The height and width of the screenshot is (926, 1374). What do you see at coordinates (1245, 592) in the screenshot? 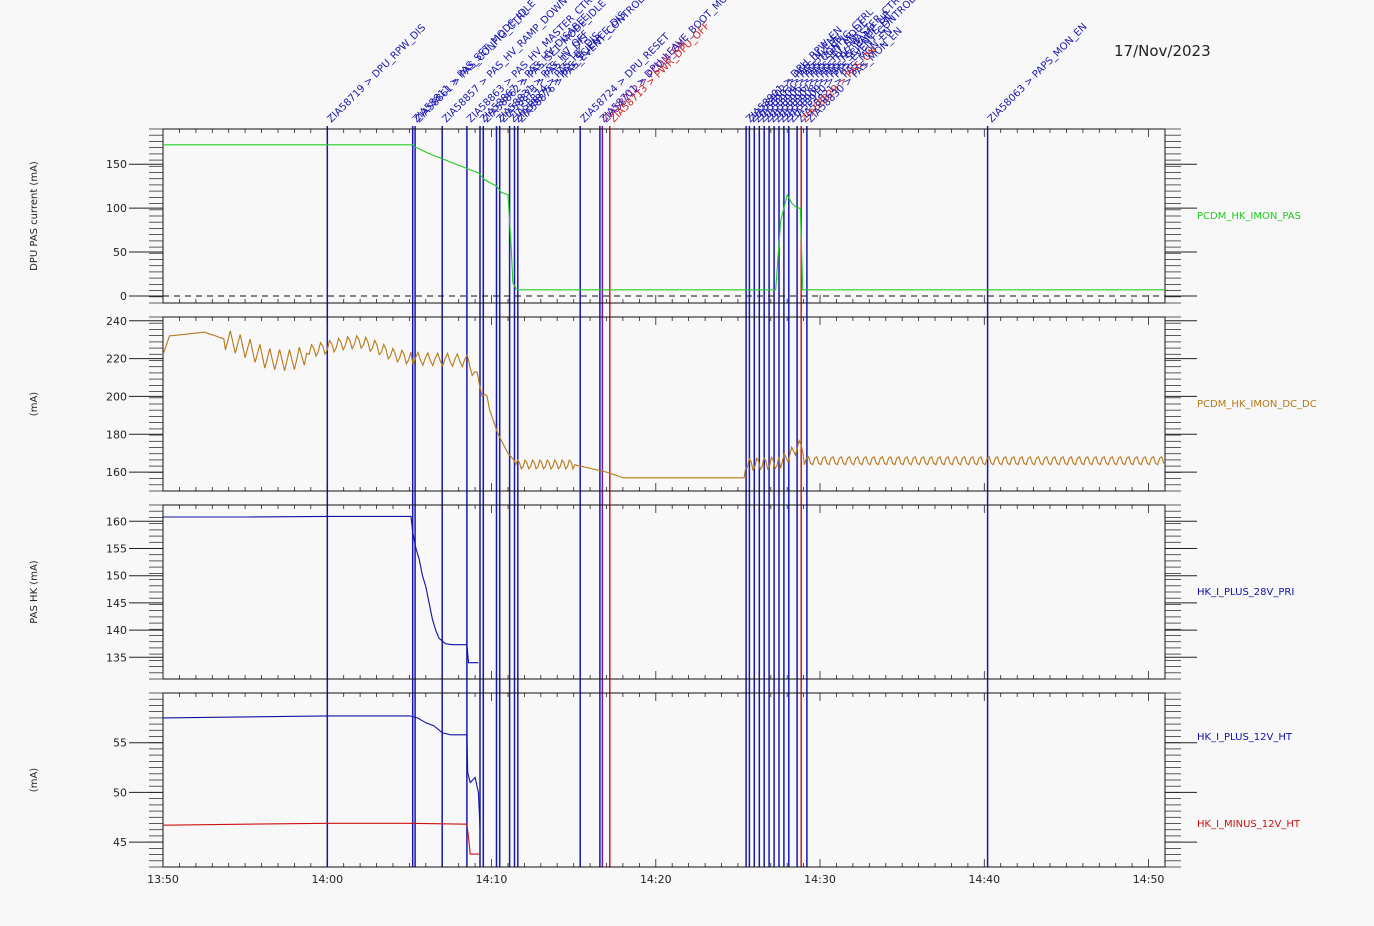
I see `legend-entry: HK_I_PLUS_28V_PRI` at bounding box center [1245, 592].